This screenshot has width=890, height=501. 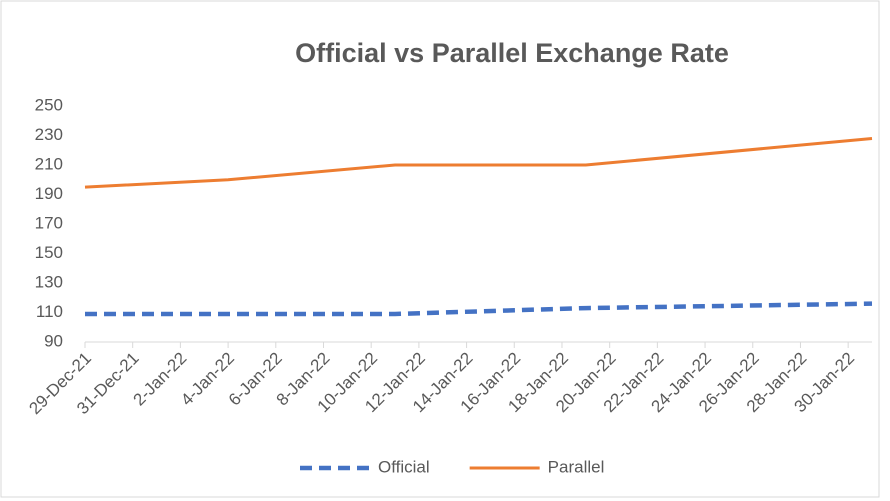 I want to click on chart-title: Official vs Parallel Exchange Rate, so click(x=512, y=53).